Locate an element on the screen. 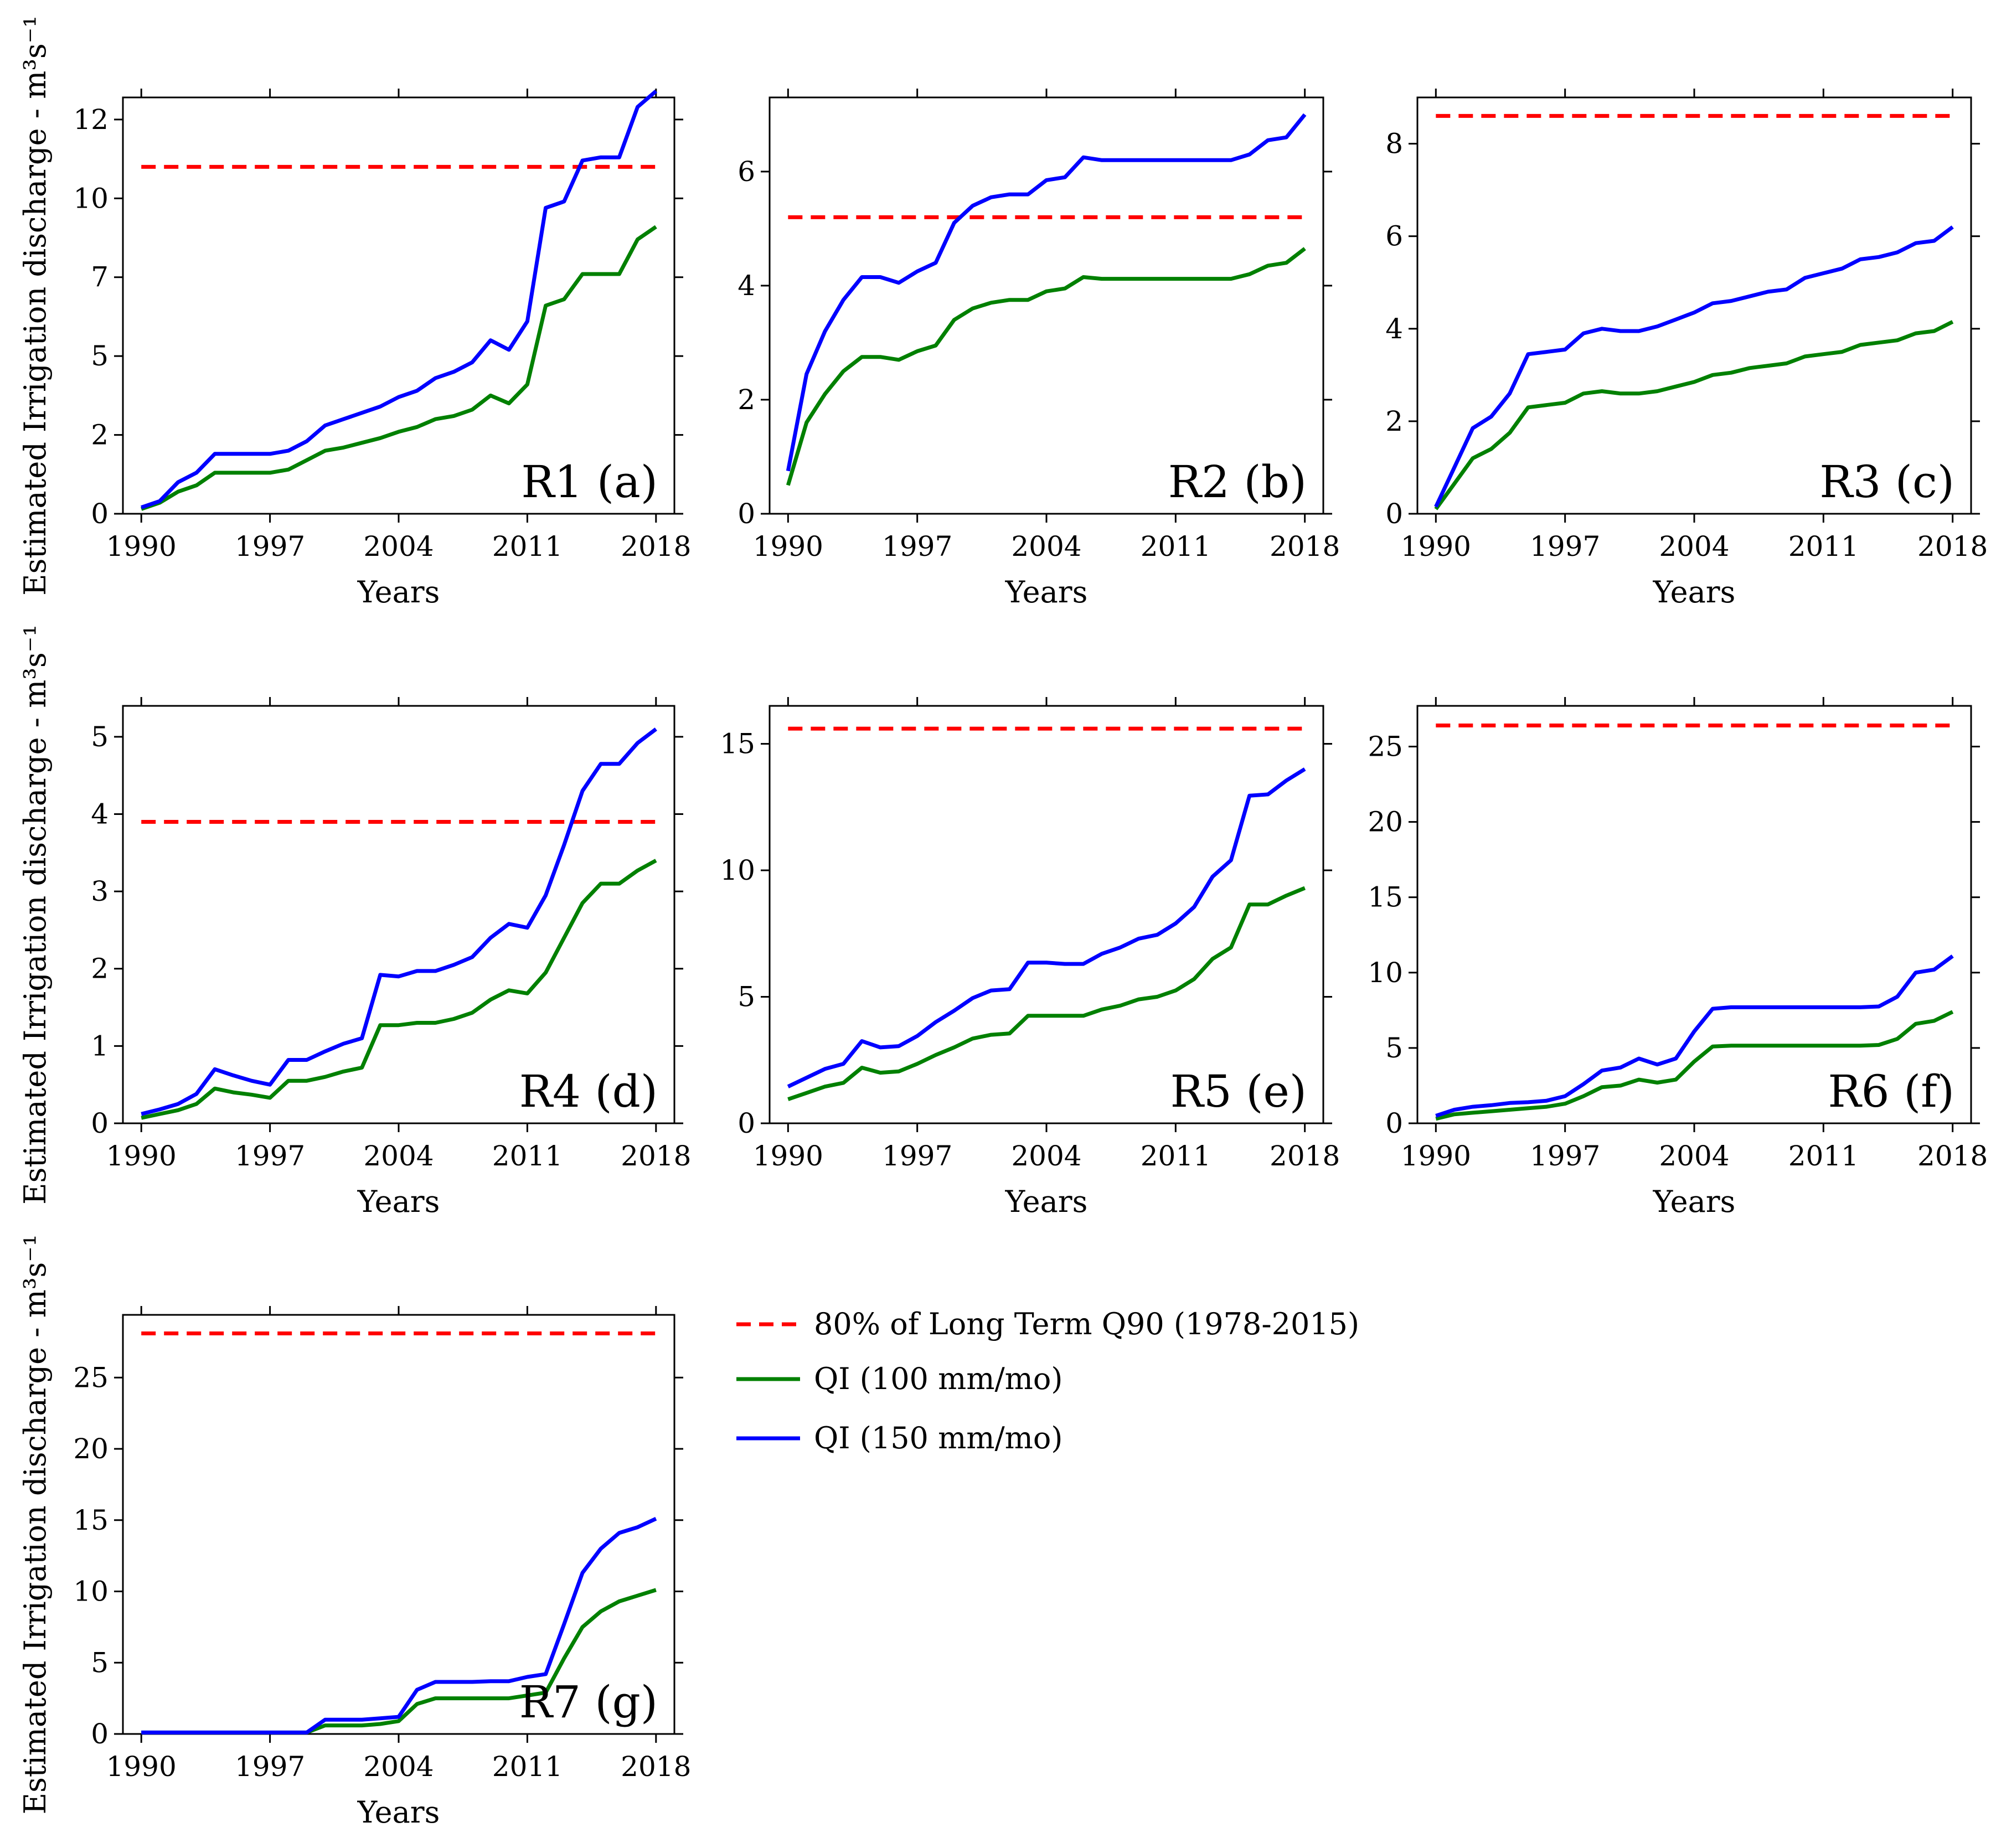 Image resolution: width=1996 pixels, height=1848 pixels. panel-label: R7 (g) is located at coordinates (589, 1702).